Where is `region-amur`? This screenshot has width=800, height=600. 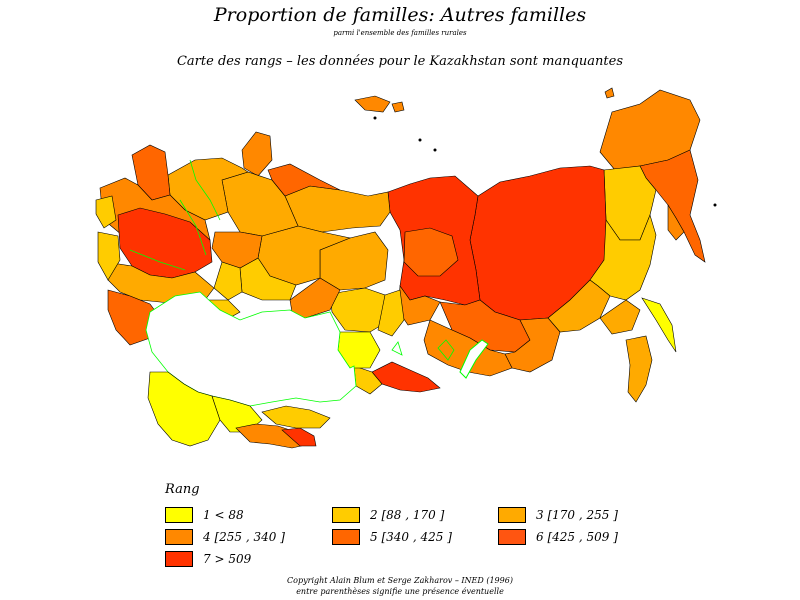
region-amur is located at coordinates (579, 306).